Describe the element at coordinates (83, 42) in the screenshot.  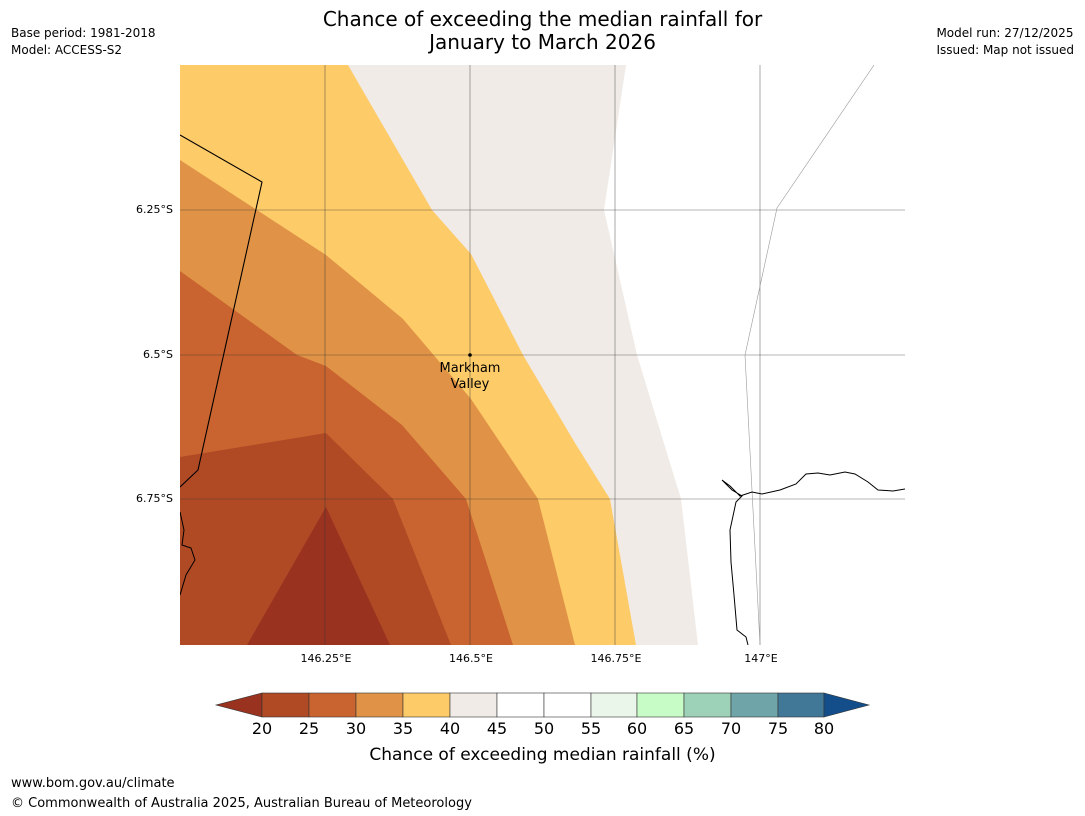
I see `meta-left: Base period: 1981-2018 Model: ACCESS-S2` at that location.